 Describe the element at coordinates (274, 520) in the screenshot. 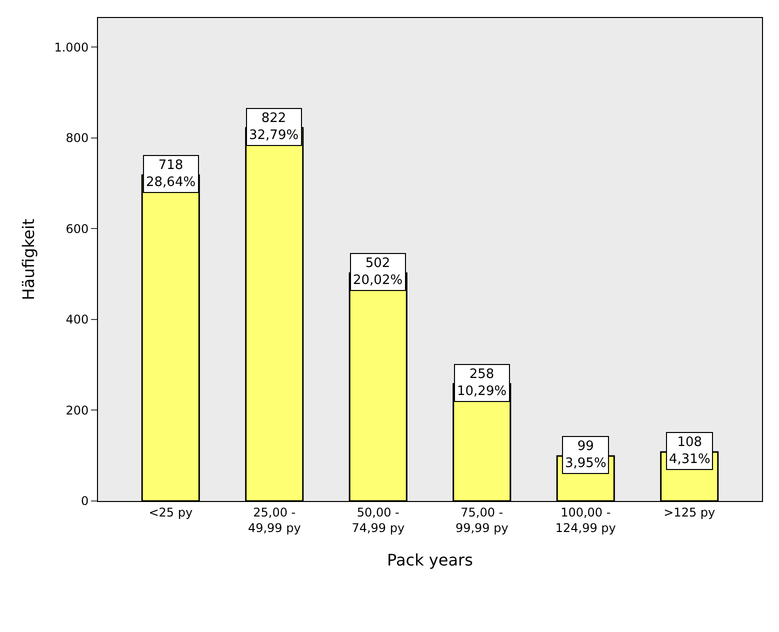

I see `x-tick-label: 25,00 - 49,99 py` at that location.